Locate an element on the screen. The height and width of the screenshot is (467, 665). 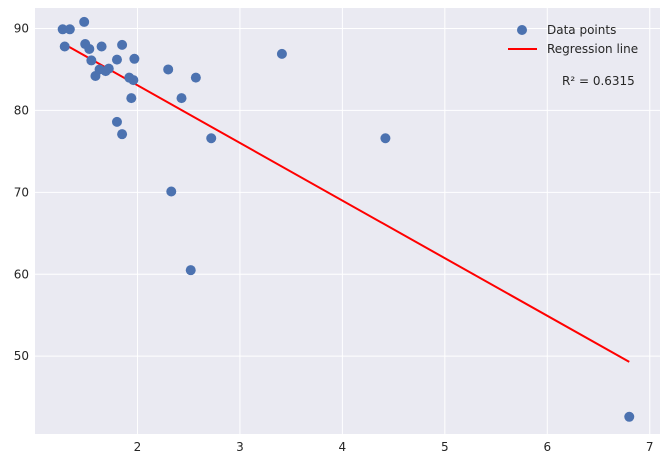
r-squared-annotation: R² = 0.6315 is located at coordinates (598, 81).